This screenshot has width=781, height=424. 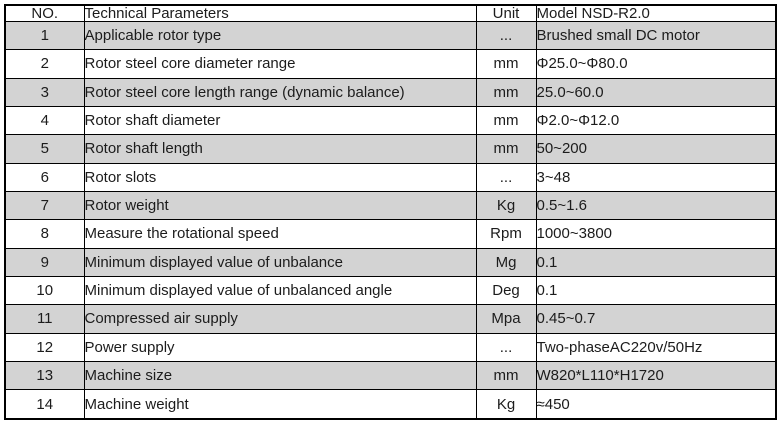 I want to click on table-row: 12 Power supply... Two-phaseAC220v/50Hz, so click(x=390, y=347).